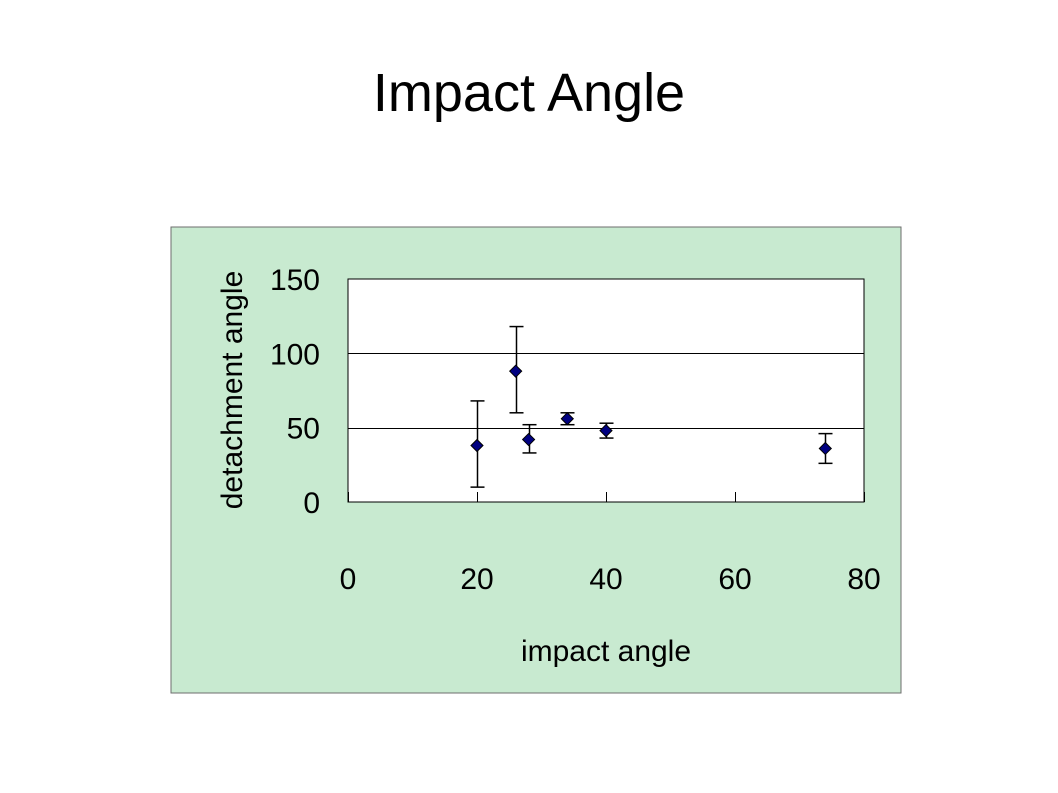  I want to click on x-tick-label: 20, so click(476, 579).